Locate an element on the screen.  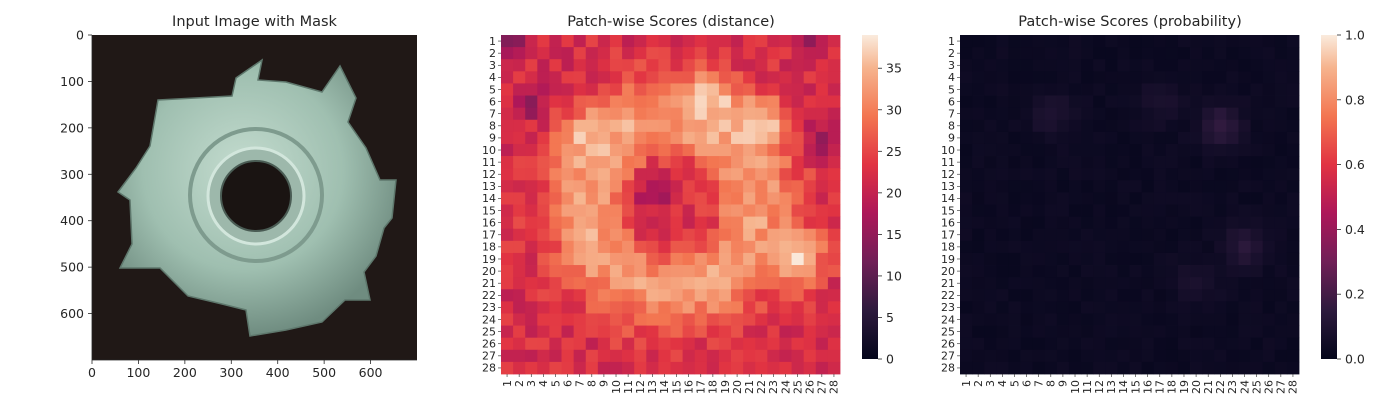
distance-x-tick-label: 24 is located at coordinates (785, 387).